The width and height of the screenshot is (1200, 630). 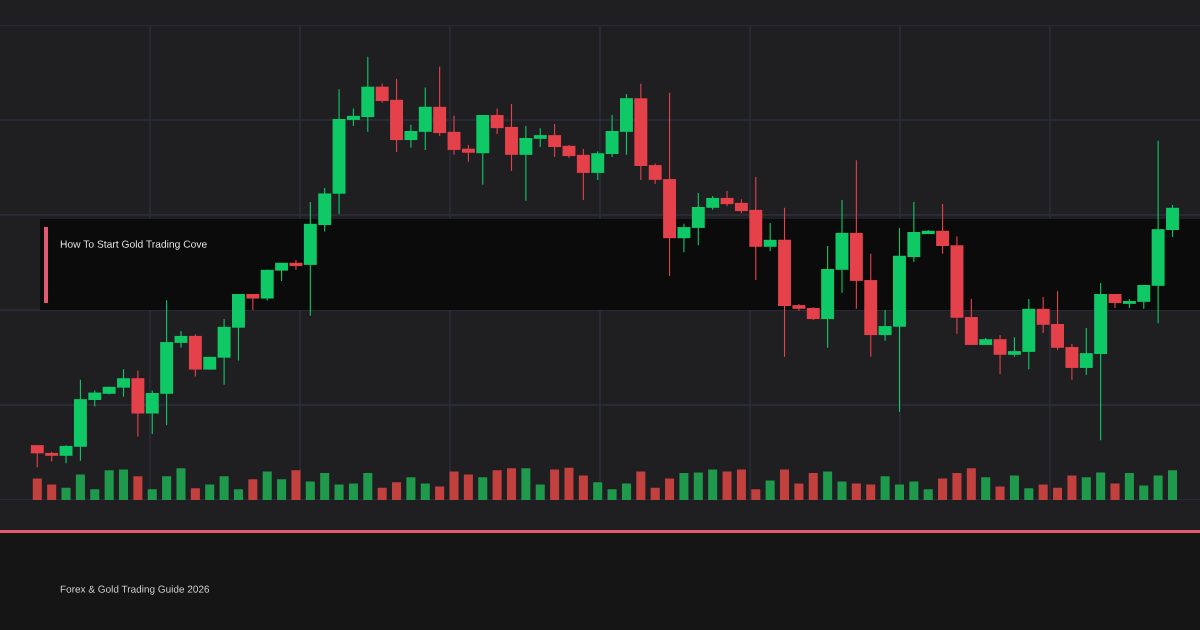 What do you see at coordinates (135, 590) in the screenshot?
I see `text: Forex & Gold Trading Guide 2026` at bounding box center [135, 590].